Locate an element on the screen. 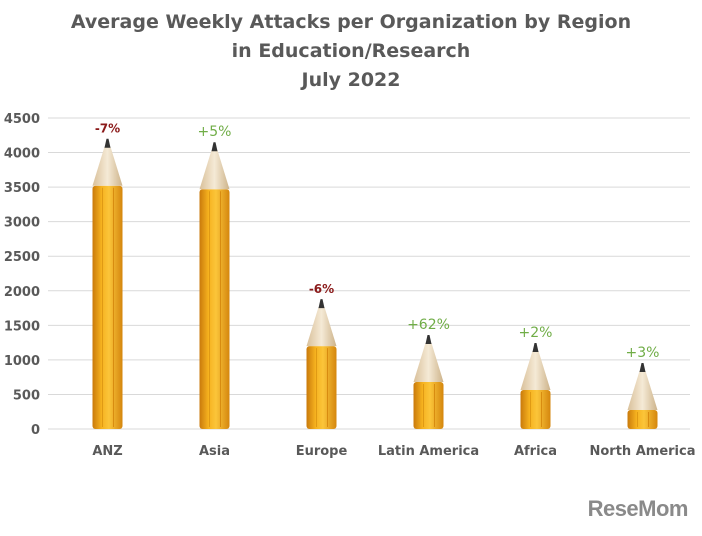 This screenshot has width=702, height=536. y-tick-label: 3500 is located at coordinates (22, 188).